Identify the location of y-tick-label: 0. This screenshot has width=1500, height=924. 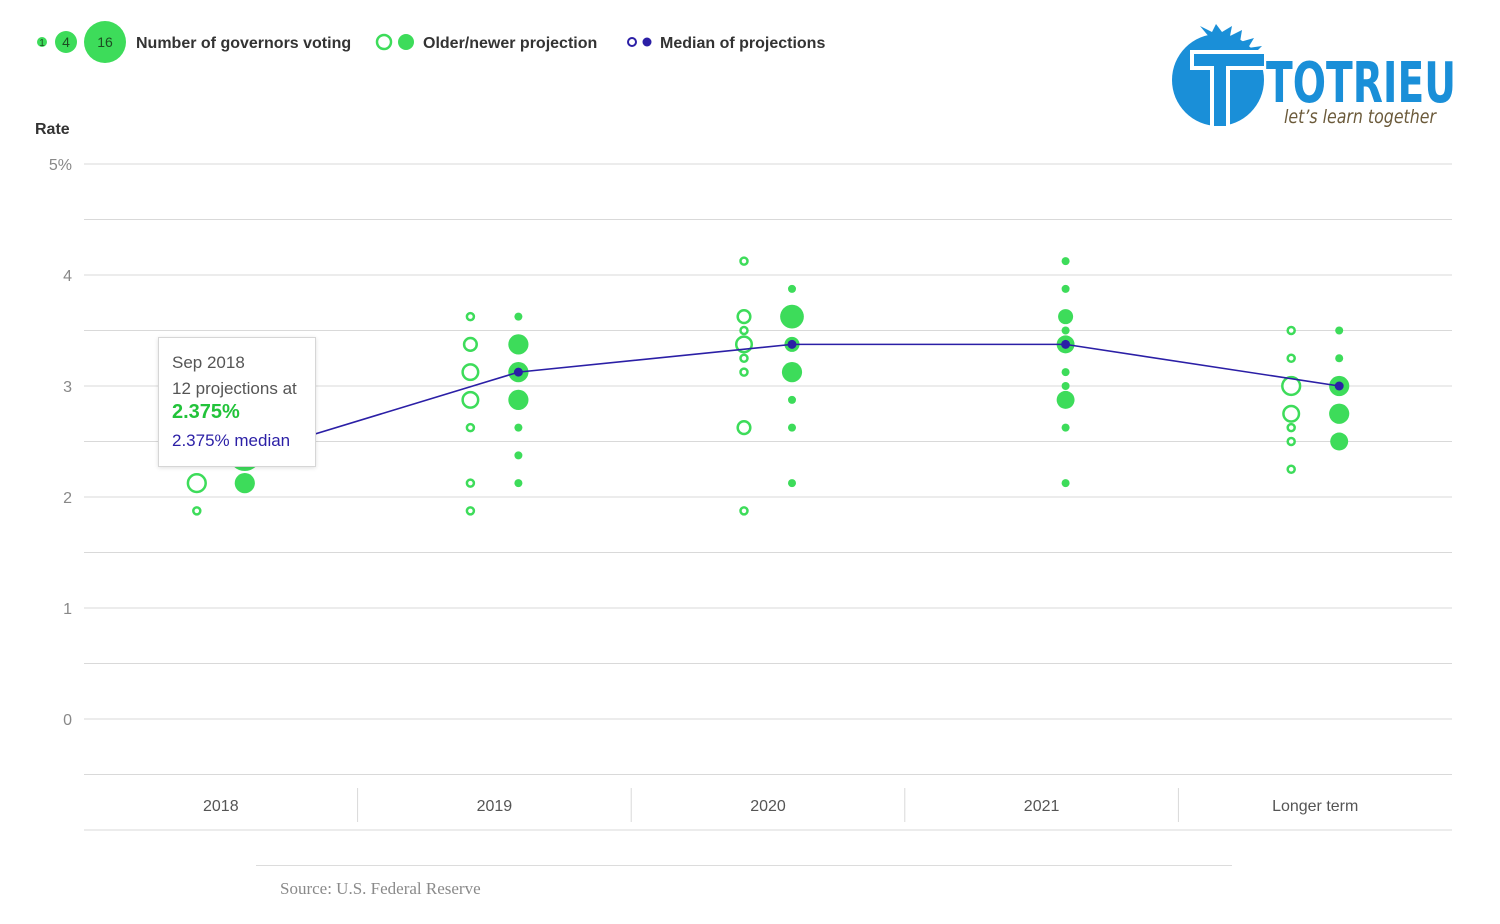
(67, 720).